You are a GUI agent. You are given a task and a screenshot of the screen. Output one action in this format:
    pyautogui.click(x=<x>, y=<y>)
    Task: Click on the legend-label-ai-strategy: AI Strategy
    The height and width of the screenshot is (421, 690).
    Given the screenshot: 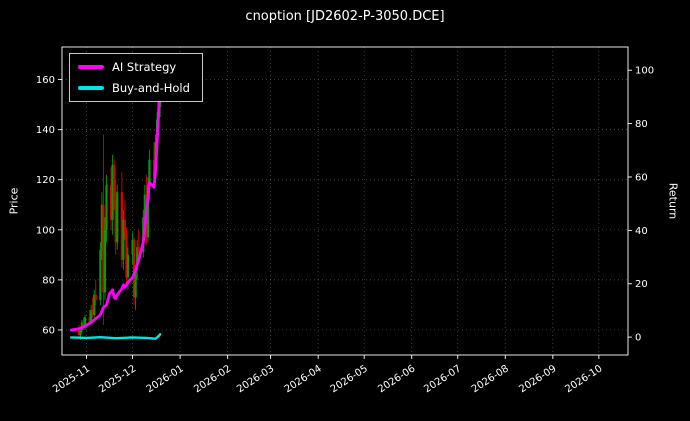 What is the action you would take?
    pyautogui.click(x=144, y=67)
    